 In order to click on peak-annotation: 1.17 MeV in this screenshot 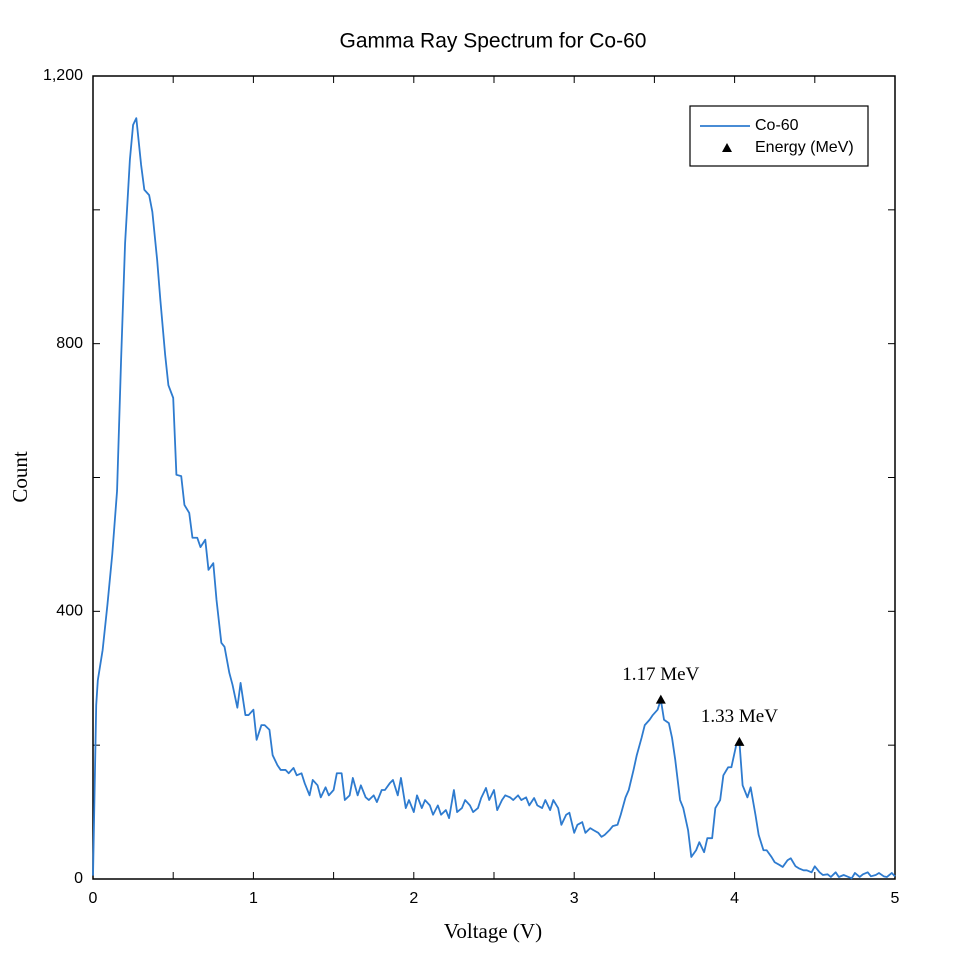, I will do `click(660, 674)`.